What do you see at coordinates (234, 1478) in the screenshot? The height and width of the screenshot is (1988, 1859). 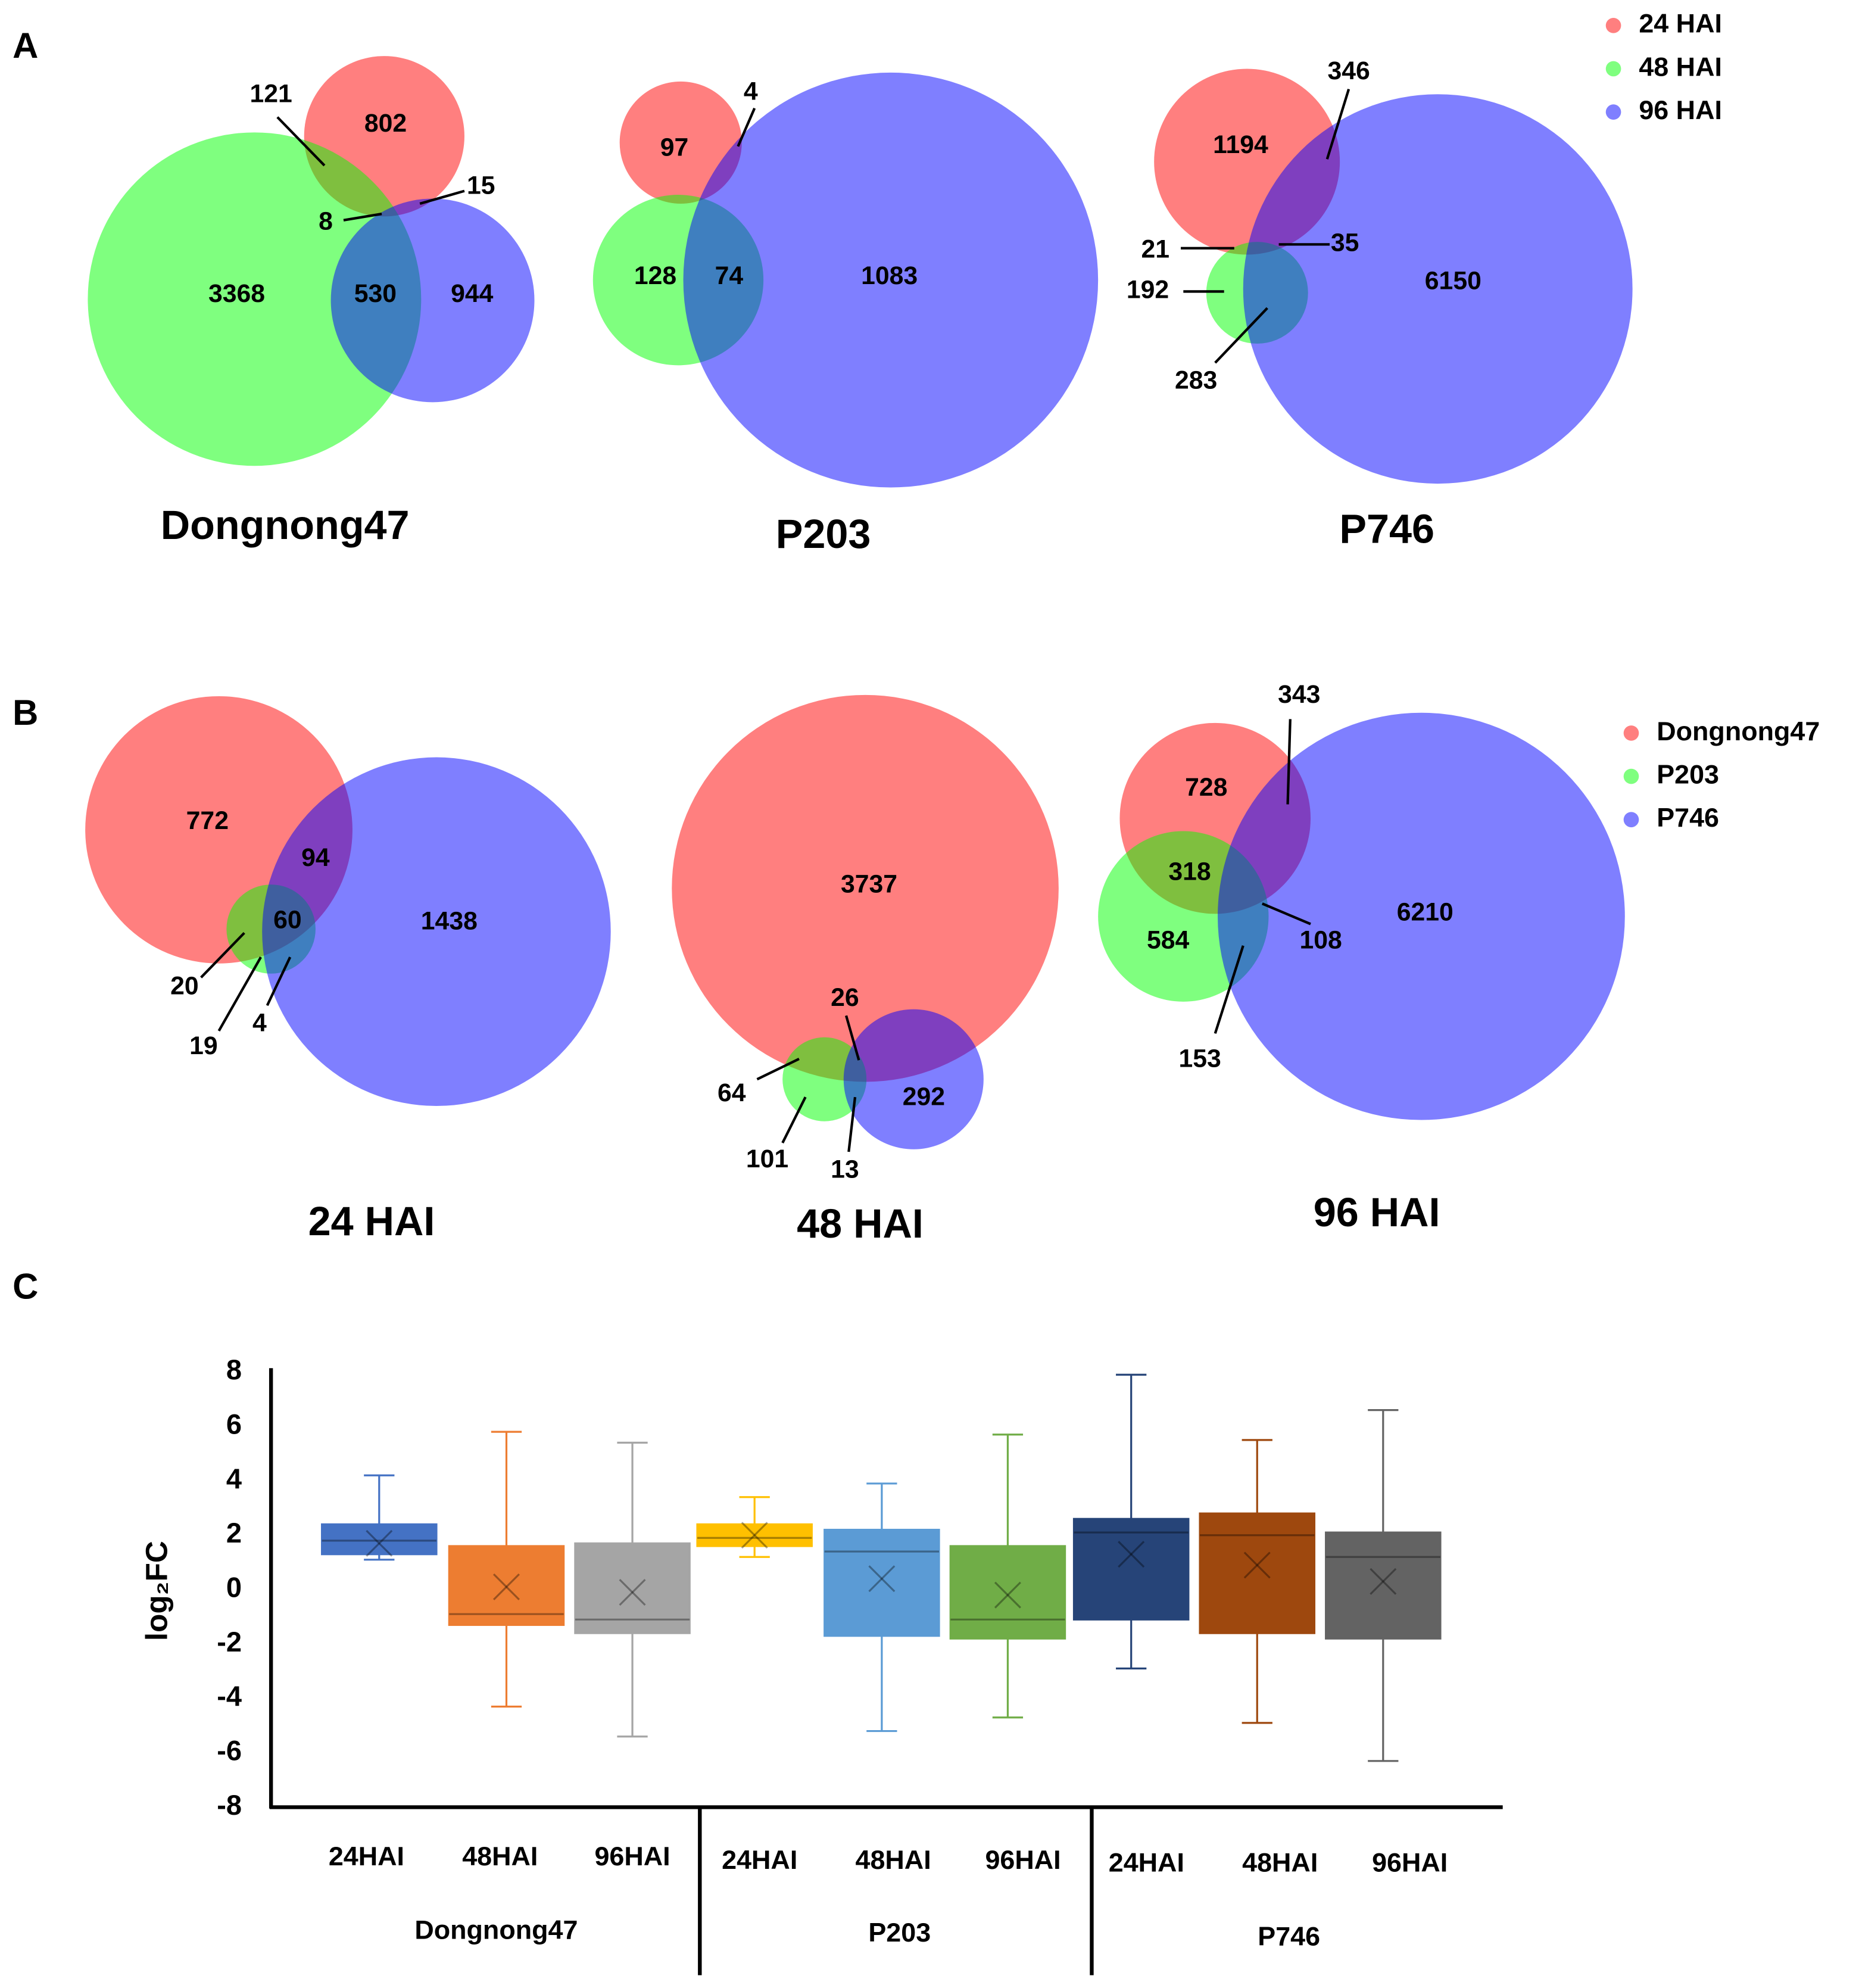 I see `y-tick-label: 4` at bounding box center [234, 1478].